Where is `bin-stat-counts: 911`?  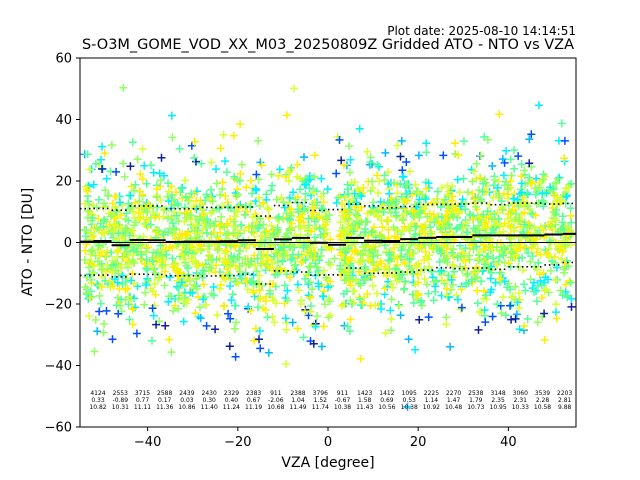
bin-stat-counts: 911 is located at coordinates (343, 393).